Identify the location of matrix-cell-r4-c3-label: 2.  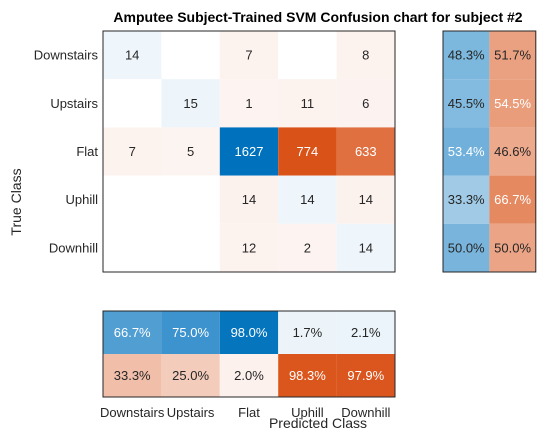
(307, 247).